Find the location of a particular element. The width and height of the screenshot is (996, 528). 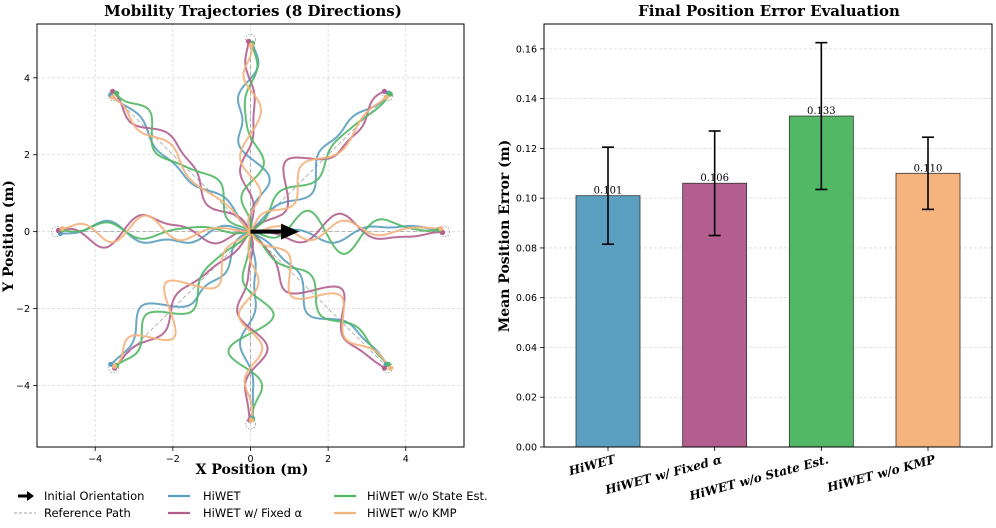

bar-value-label: 0.101 is located at coordinates (608, 191).